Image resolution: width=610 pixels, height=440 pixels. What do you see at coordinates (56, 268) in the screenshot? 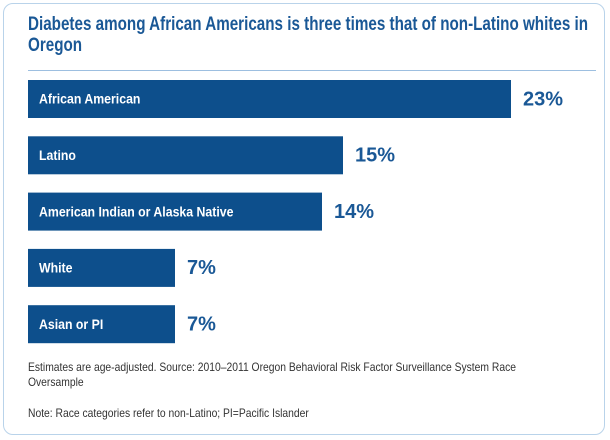
I see `bar-label: White` at bounding box center [56, 268].